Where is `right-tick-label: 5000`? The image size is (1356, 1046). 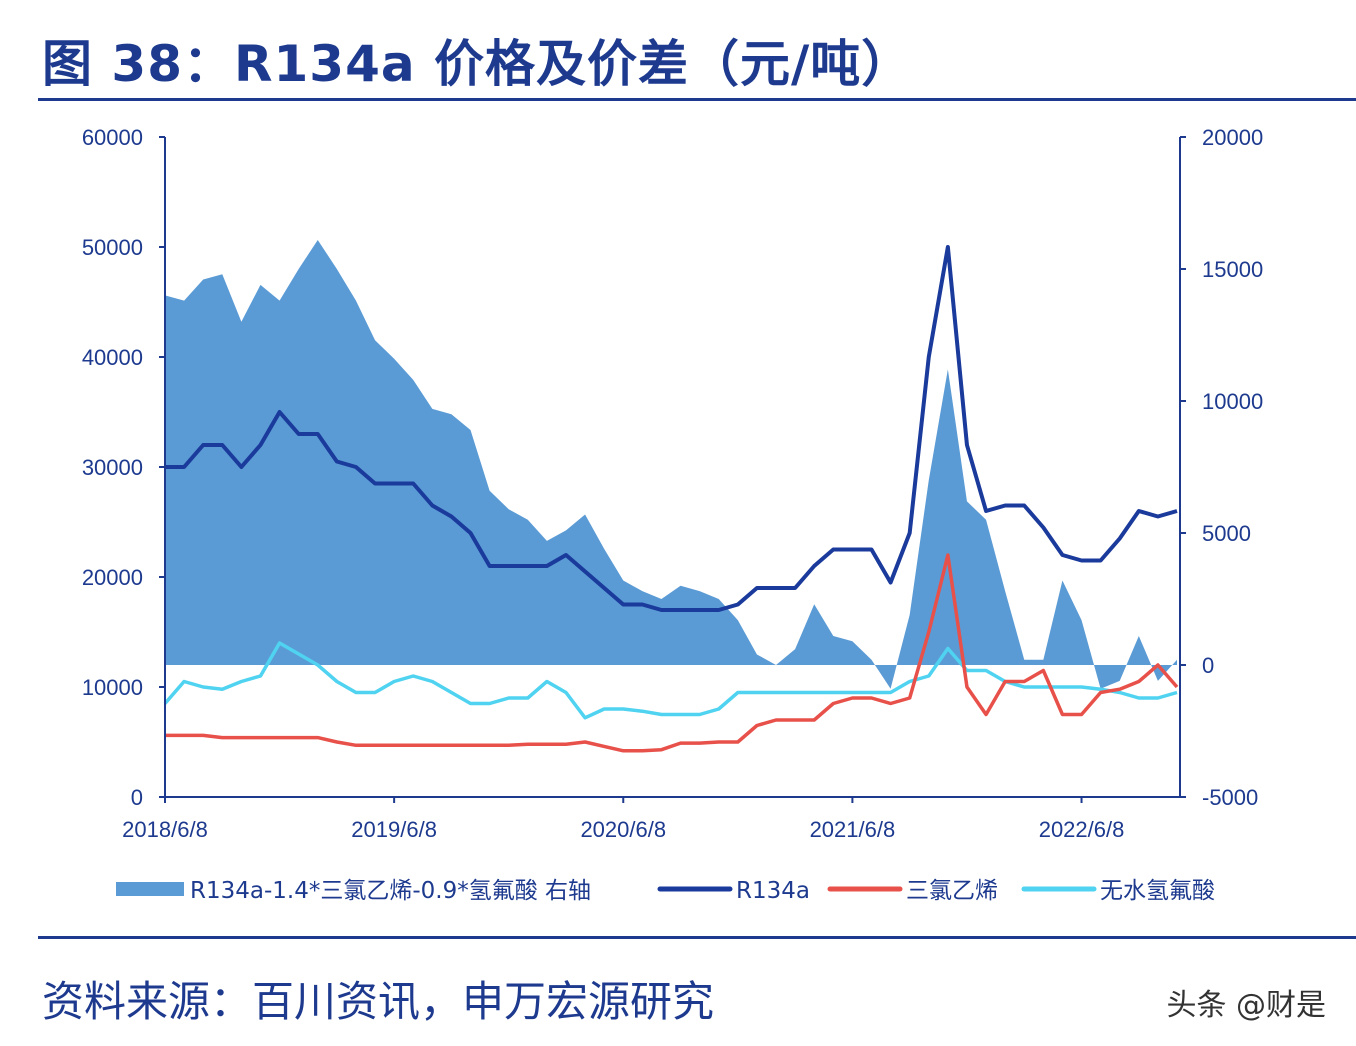 right-tick-label: 5000 is located at coordinates (1226, 533).